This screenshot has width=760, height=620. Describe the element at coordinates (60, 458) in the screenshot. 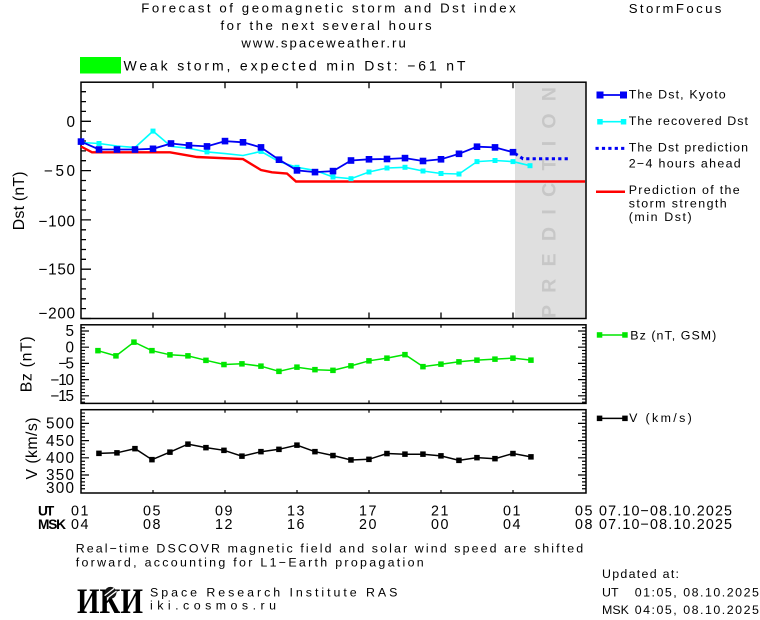

I see `svg-text: 400` at that location.